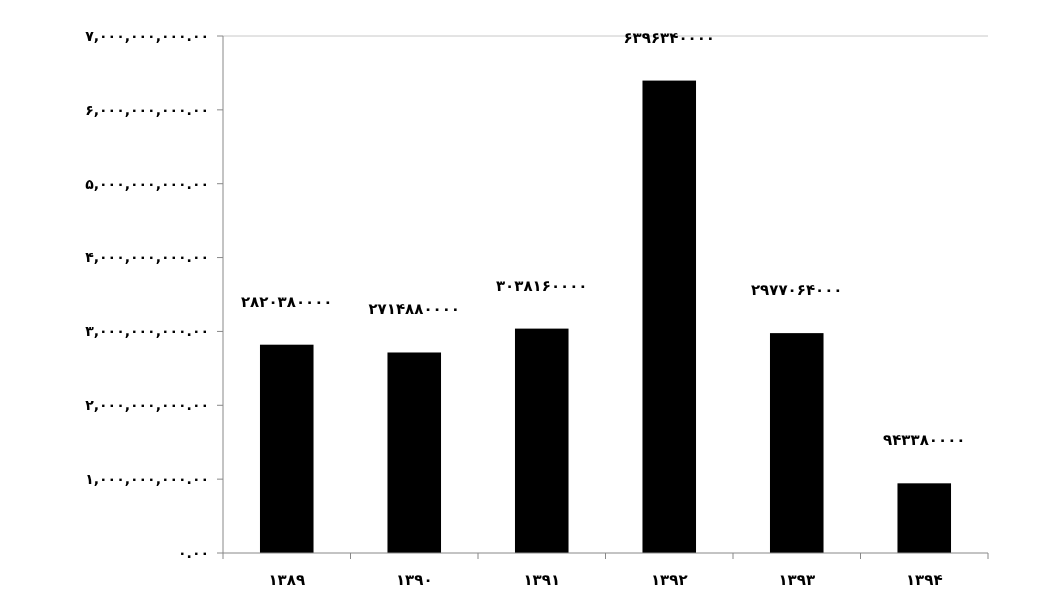 The width and height of the screenshot is (1038, 605). Describe the element at coordinates (147, 479) in the screenshot. I see `y-tick-label: ۱,۰۰۰,۰۰۰,۰۰۰.۰۰` at that location.